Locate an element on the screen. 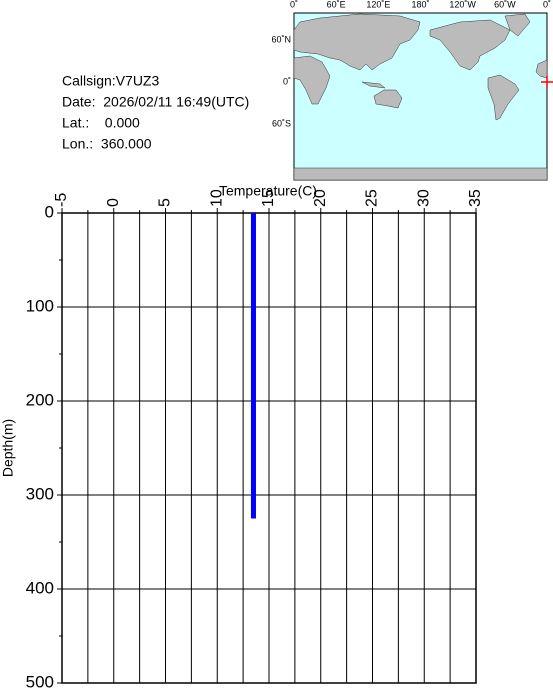 The width and height of the screenshot is (553, 690). map-lat-label: 0˚ is located at coordinates (287, 81).